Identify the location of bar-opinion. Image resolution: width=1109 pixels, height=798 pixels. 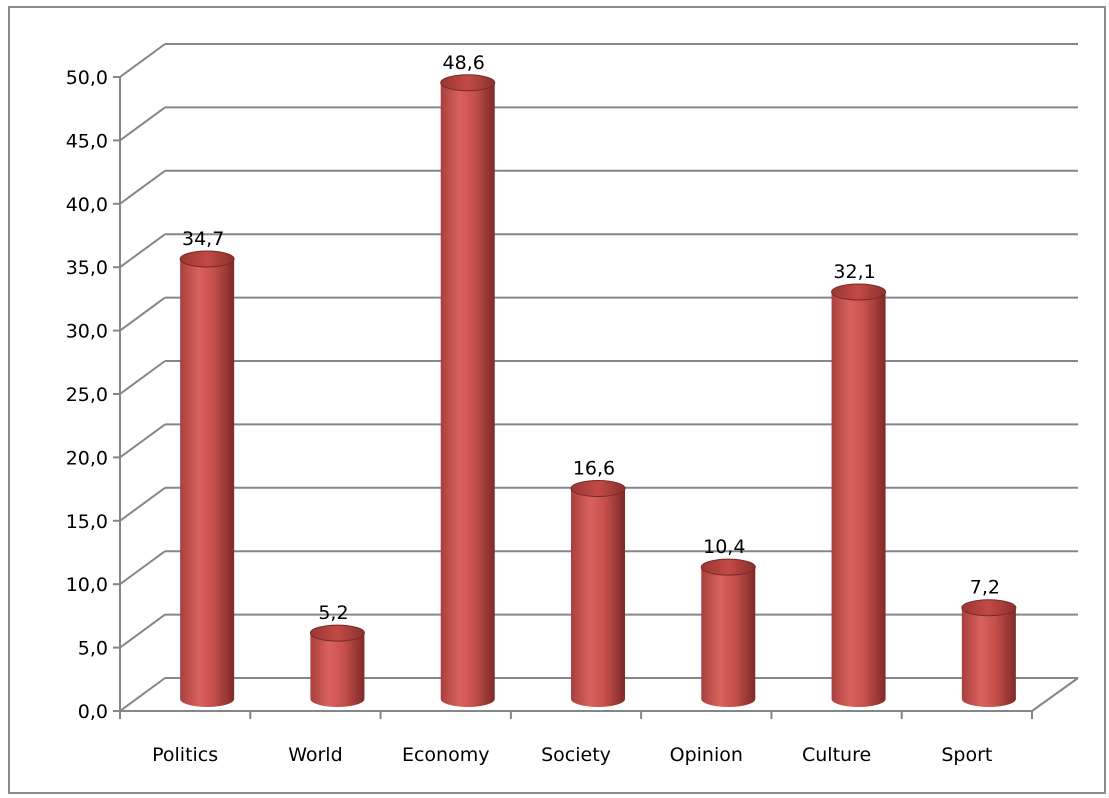
(728, 632).